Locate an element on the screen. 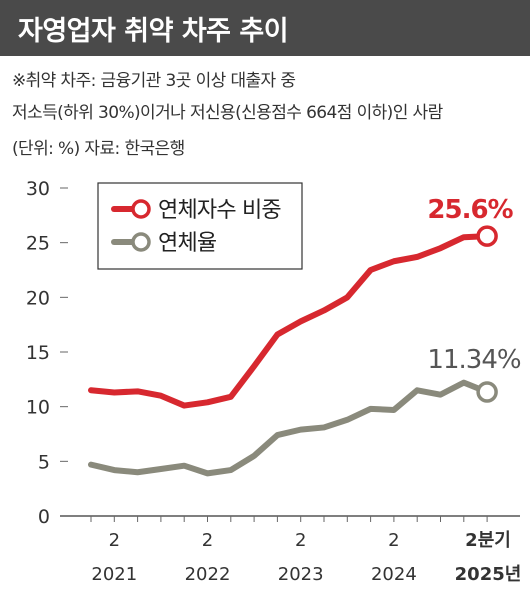 Image resolution: width=530 pixels, height=593 pixels. title-bar: 자영업자 취약 차주 추이 is located at coordinates (265, 28).